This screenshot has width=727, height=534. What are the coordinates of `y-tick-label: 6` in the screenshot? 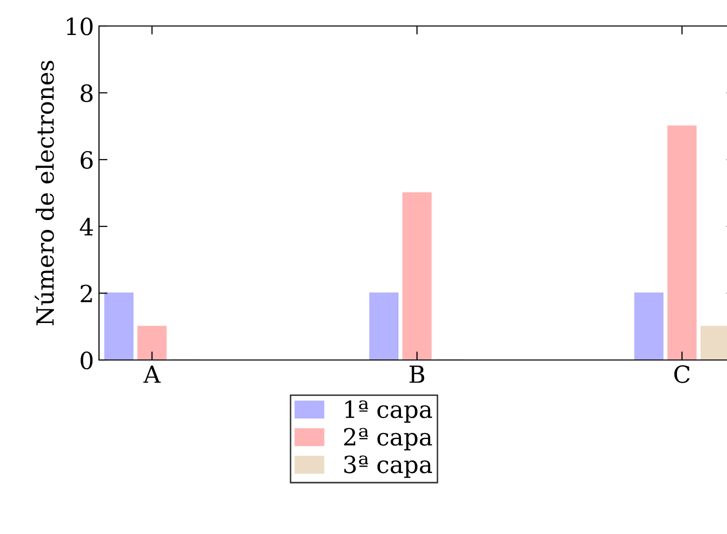 It's located at (86, 160).